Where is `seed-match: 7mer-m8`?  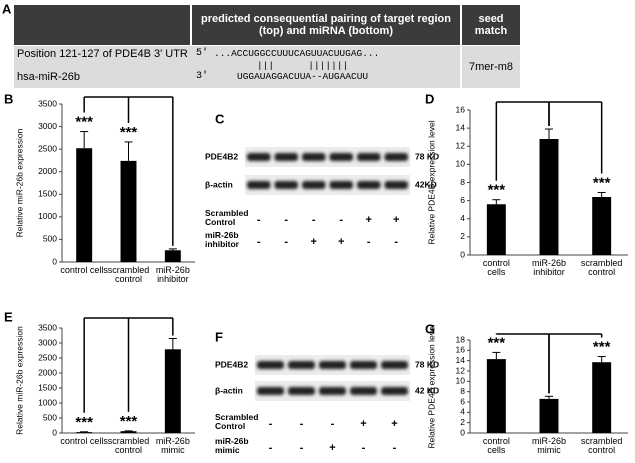
seed-match: 7mer-m8 is located at coordinates (490, 67).